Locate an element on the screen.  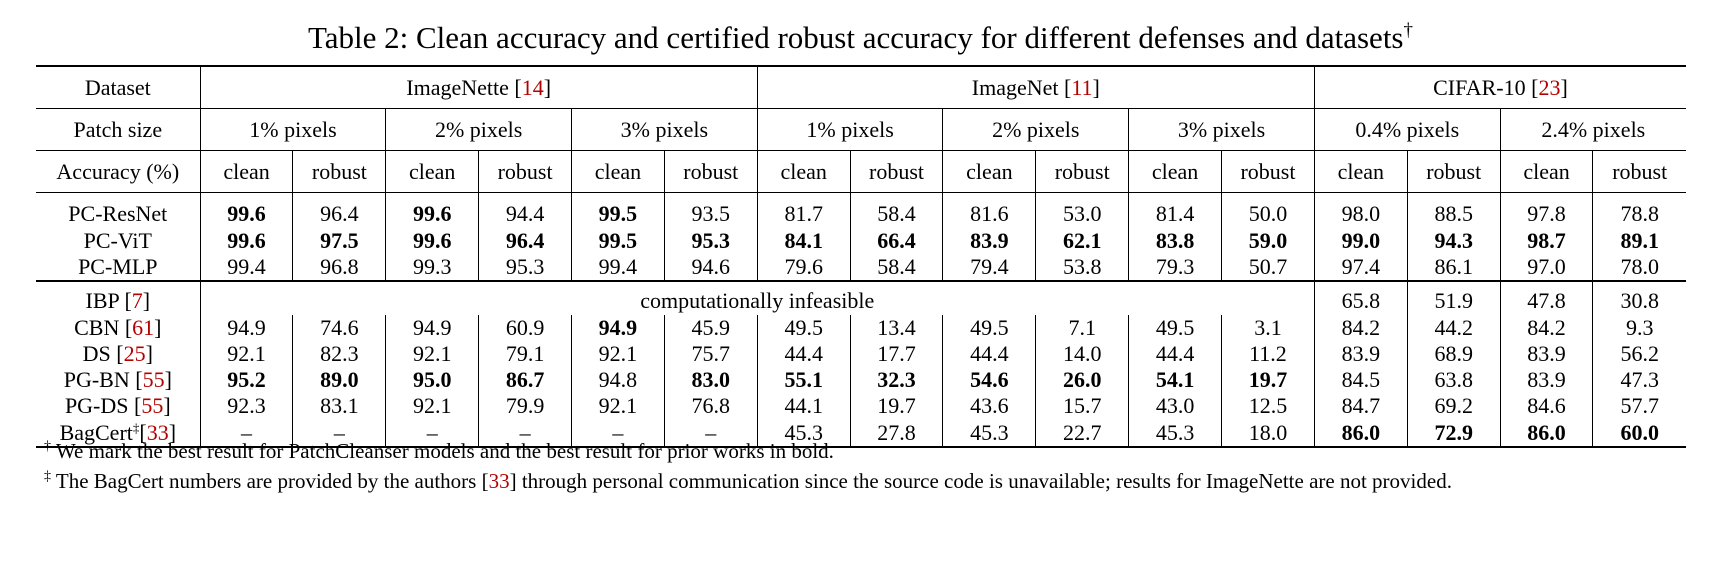
value-cell: 84.6 is located at coordinates (1546, 406).